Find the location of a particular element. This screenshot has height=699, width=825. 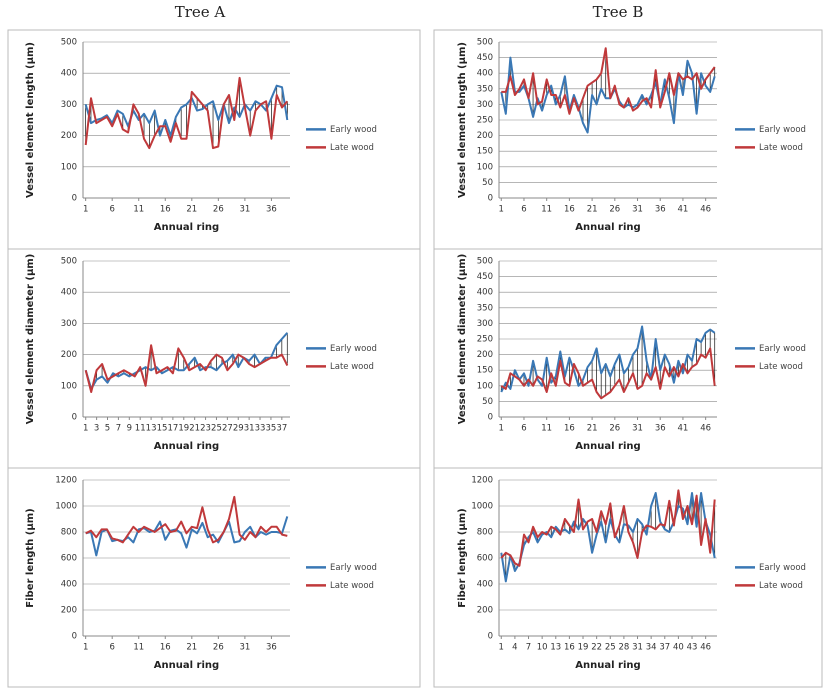

panel is located at coordinates (628, 577).